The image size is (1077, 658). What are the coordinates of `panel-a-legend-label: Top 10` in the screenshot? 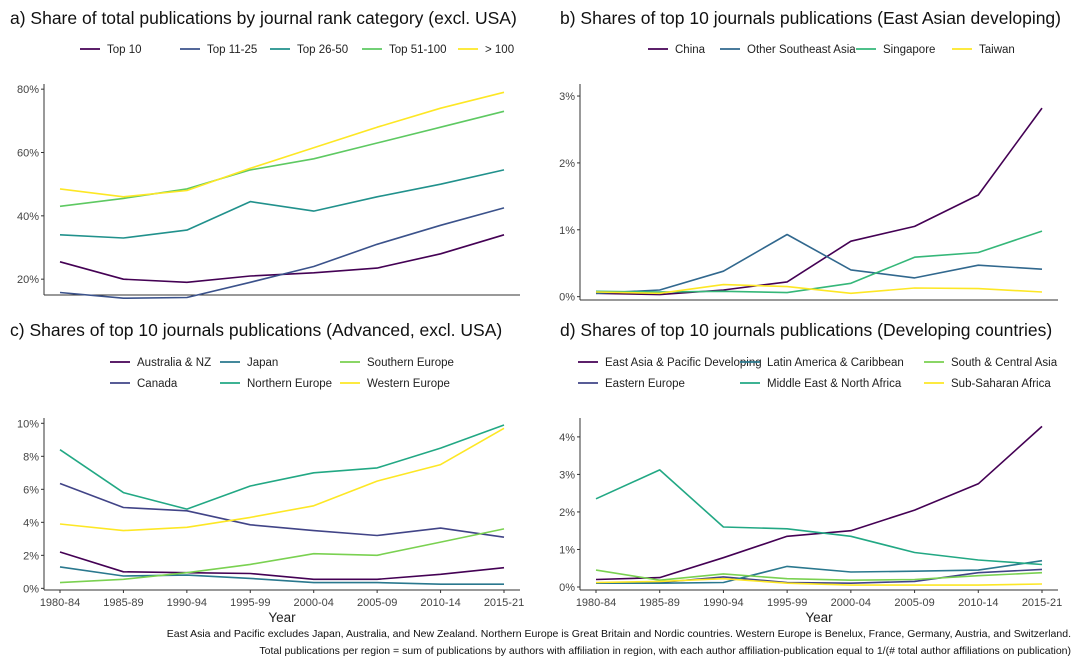 It's located at (124, 50).